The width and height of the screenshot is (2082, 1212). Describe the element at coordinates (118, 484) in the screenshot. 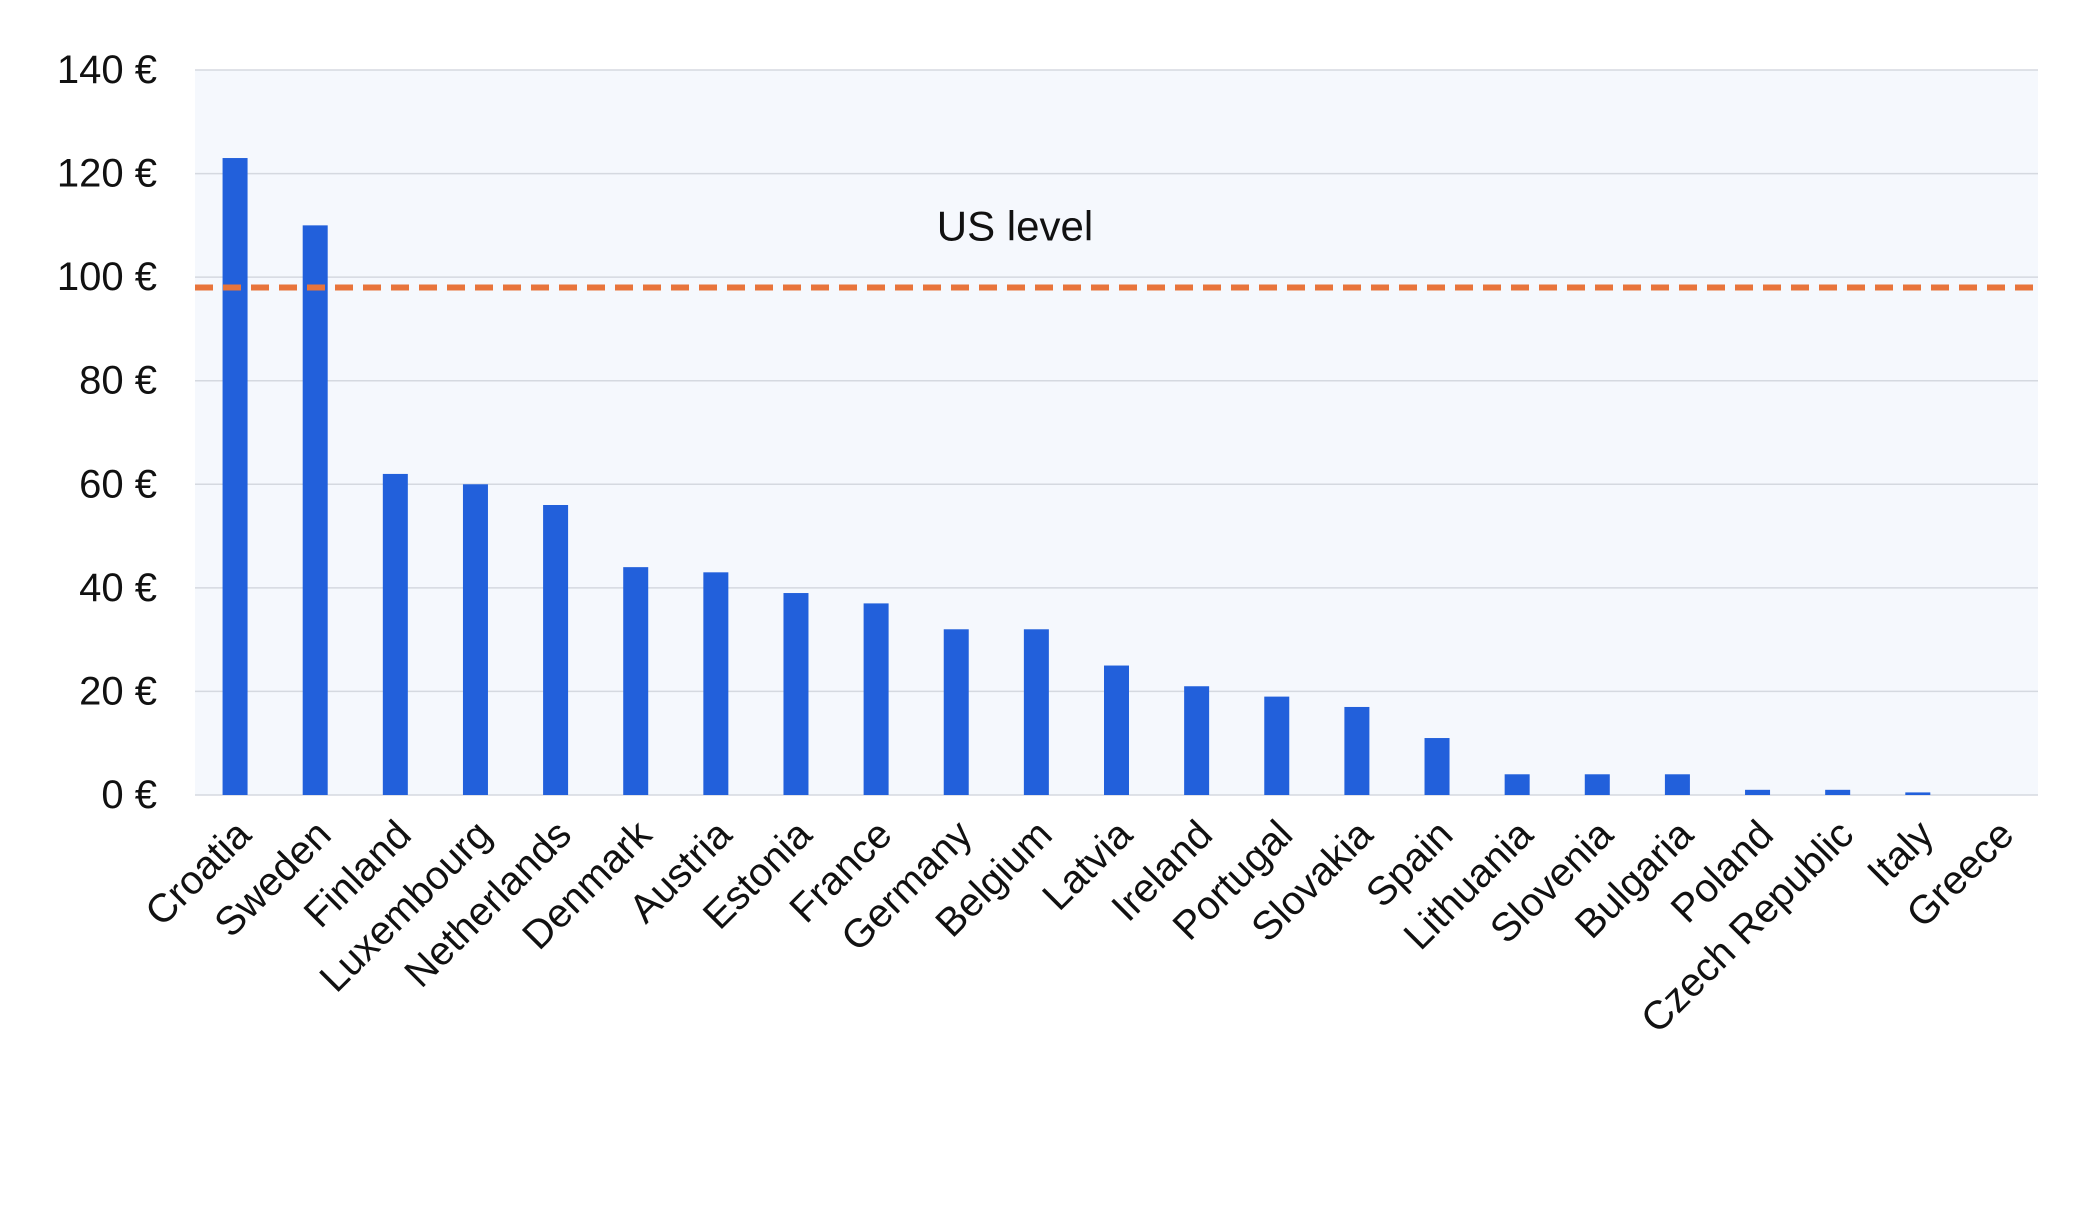

I see `y-tick-label: 60 €` at that location.